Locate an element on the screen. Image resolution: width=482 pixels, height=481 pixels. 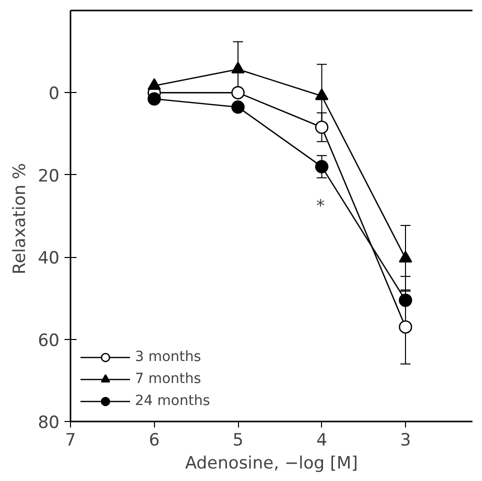
x-tick-label: 4 is located at coordinates (322, 440).